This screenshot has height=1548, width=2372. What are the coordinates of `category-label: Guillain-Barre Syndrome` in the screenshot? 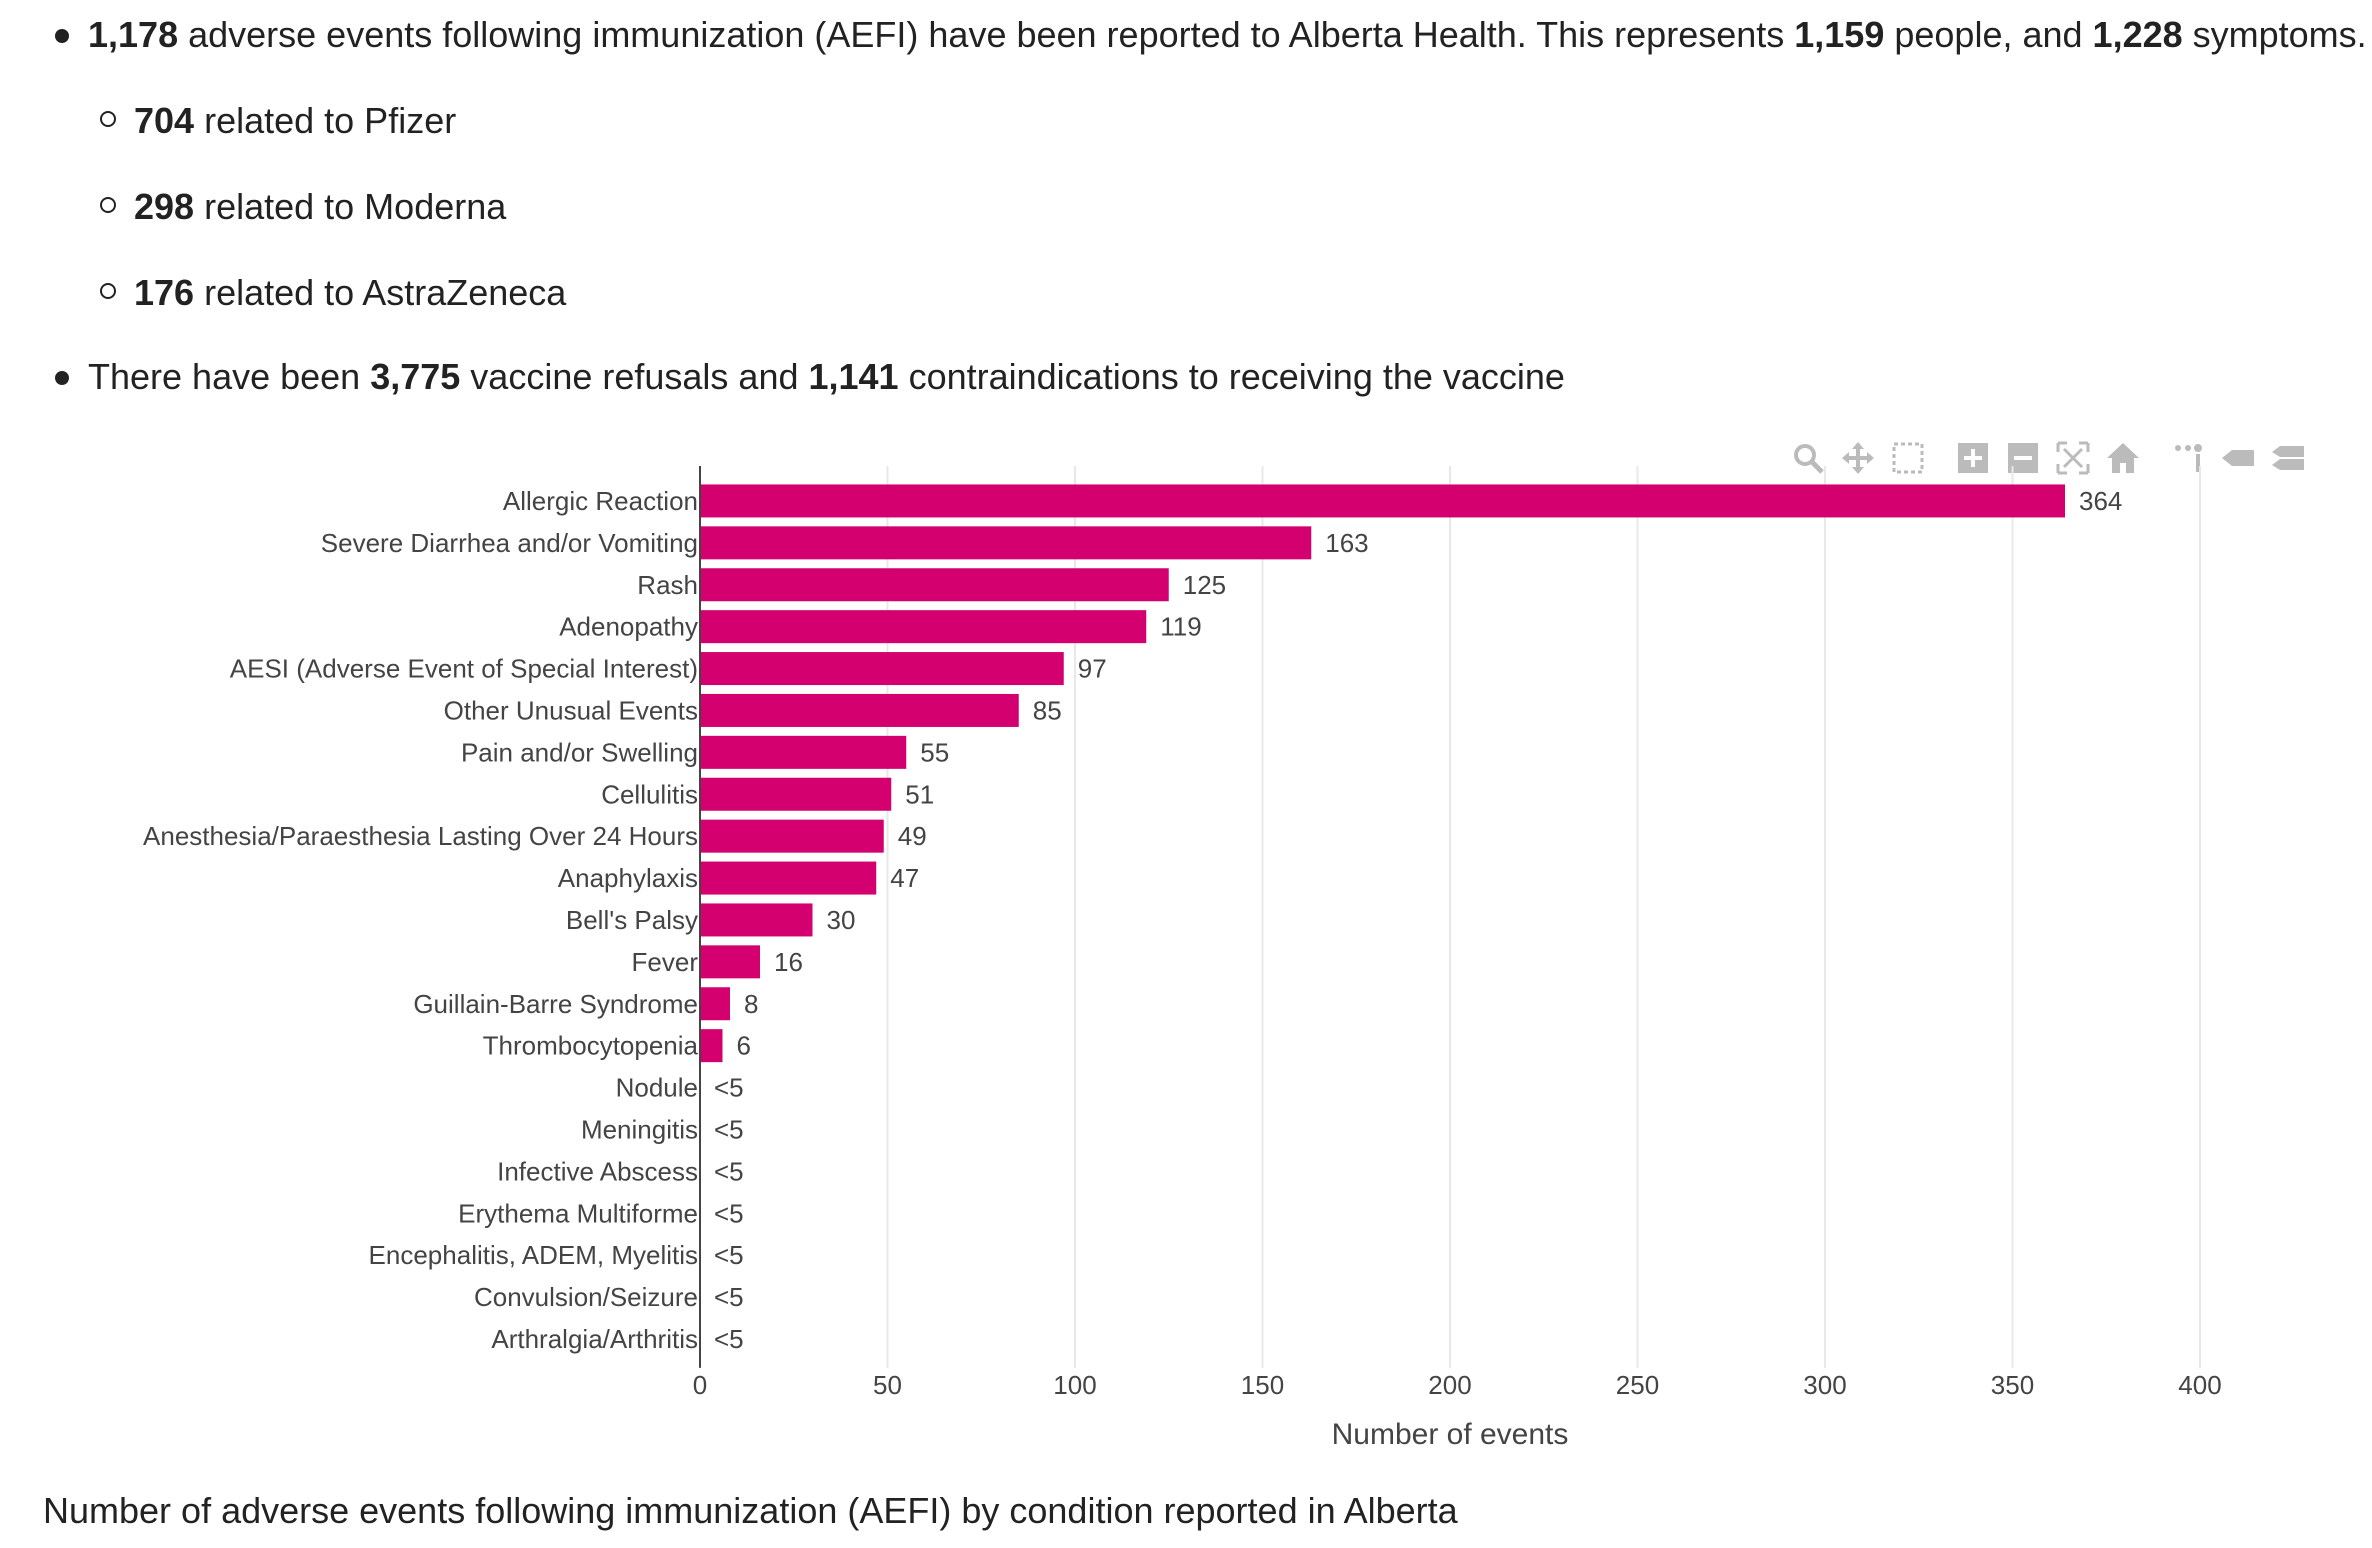 It's located at (555, 1004).